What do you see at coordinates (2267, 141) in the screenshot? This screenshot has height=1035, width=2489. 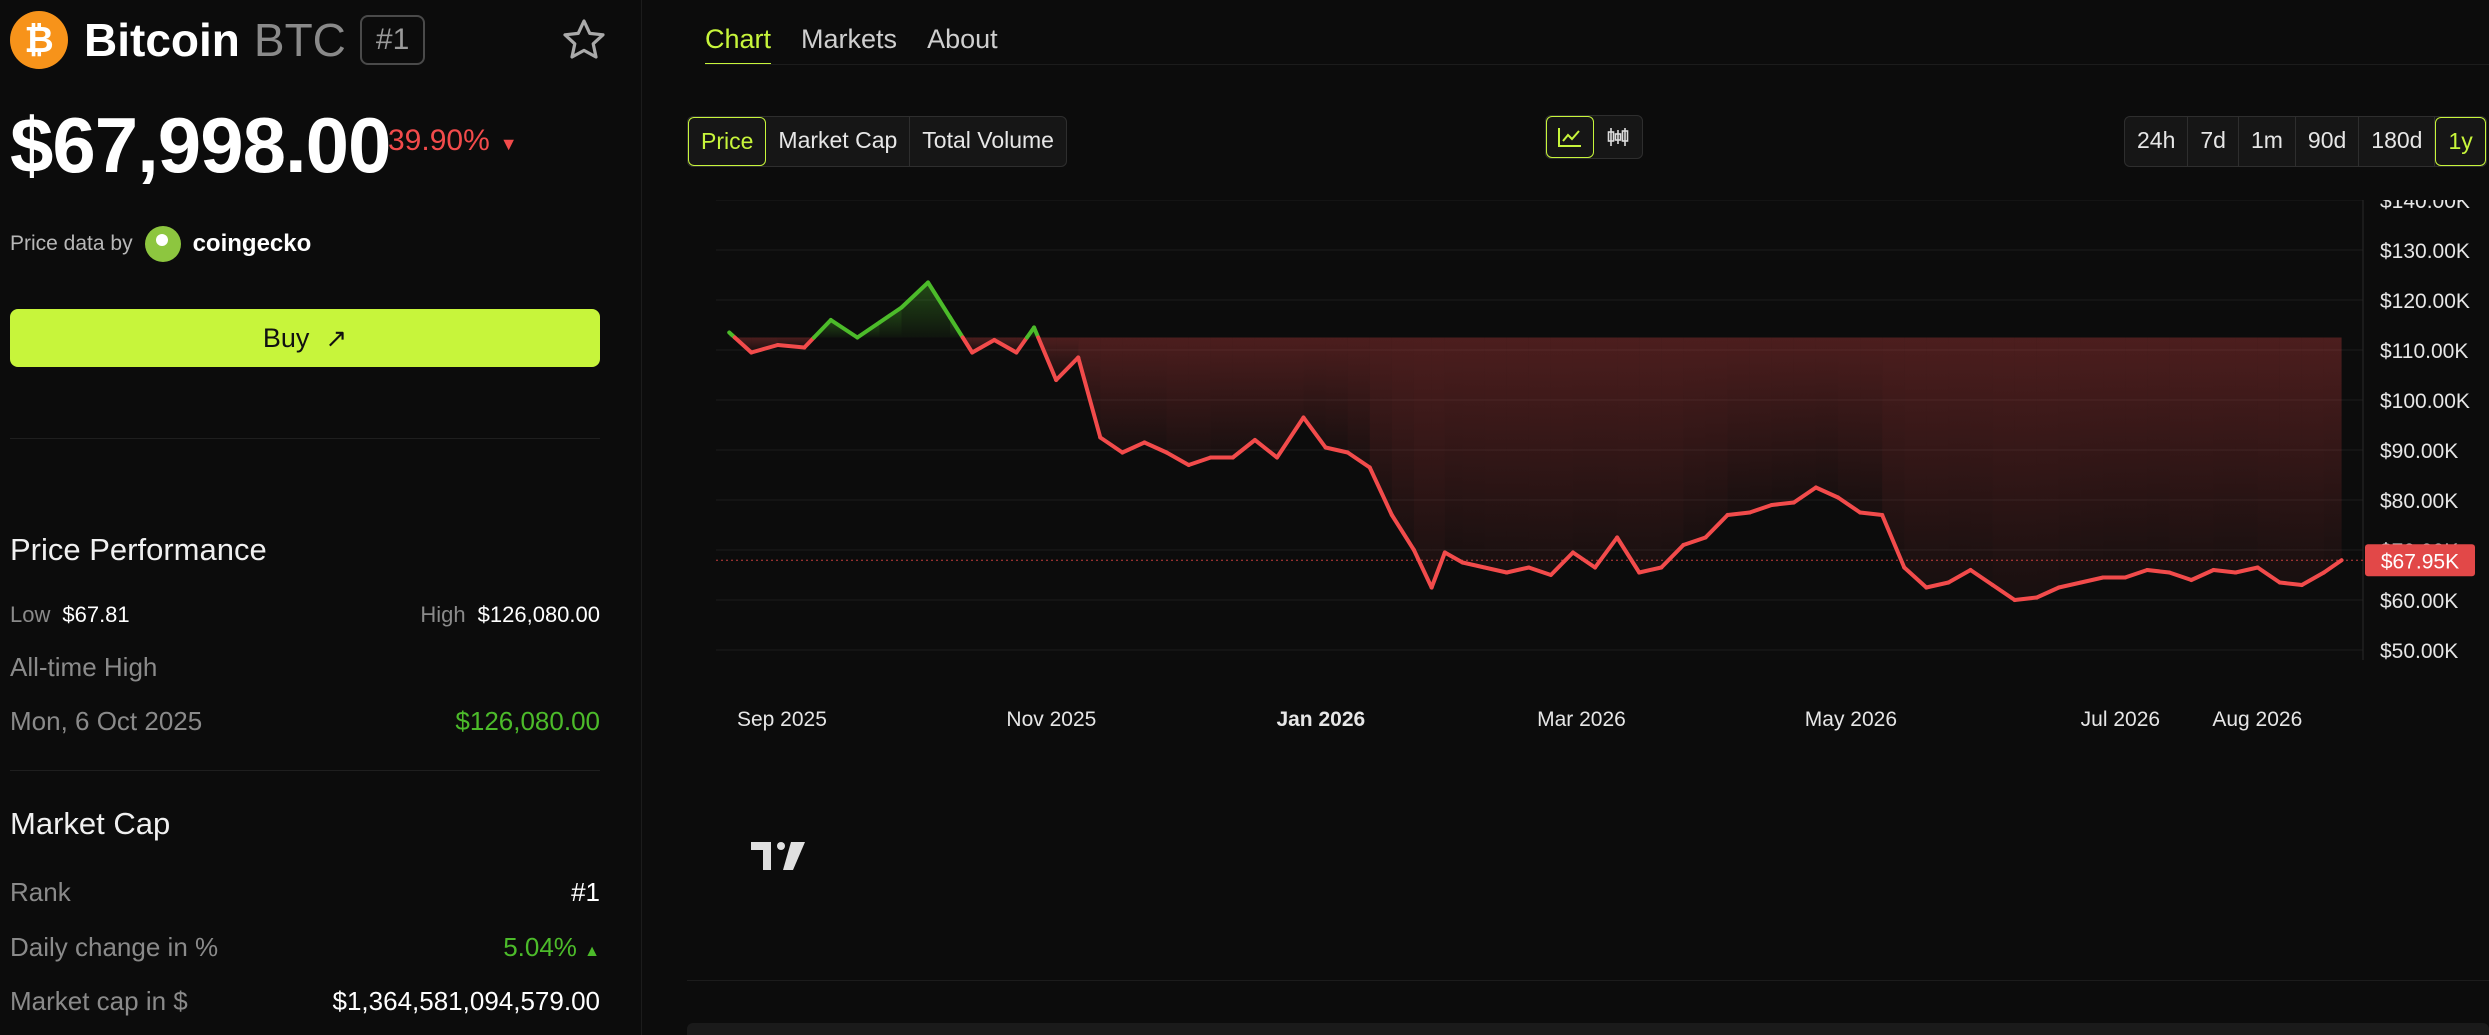 I see `range-1m: 1m` at bounding box center [2267, 141].